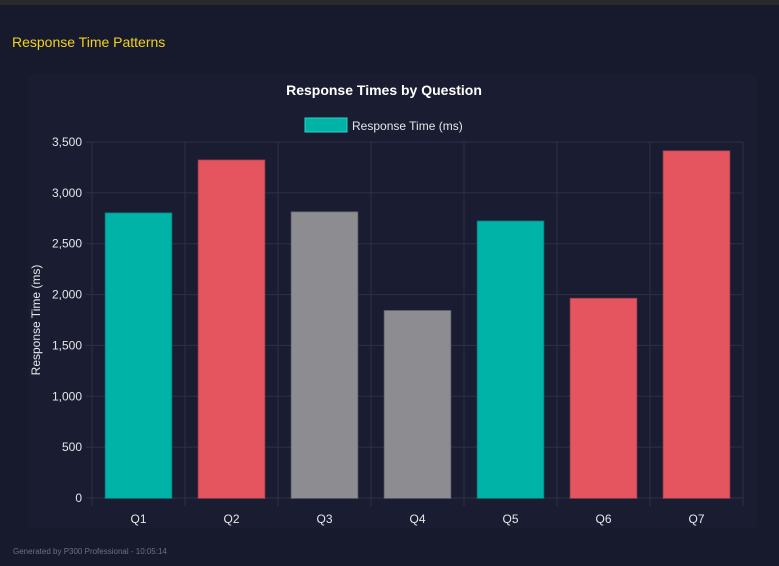  What do you see at coordinates (67, 295) in the screenshot?
I see `y-tick-label: 2,000` at bounding box center [67, 295].